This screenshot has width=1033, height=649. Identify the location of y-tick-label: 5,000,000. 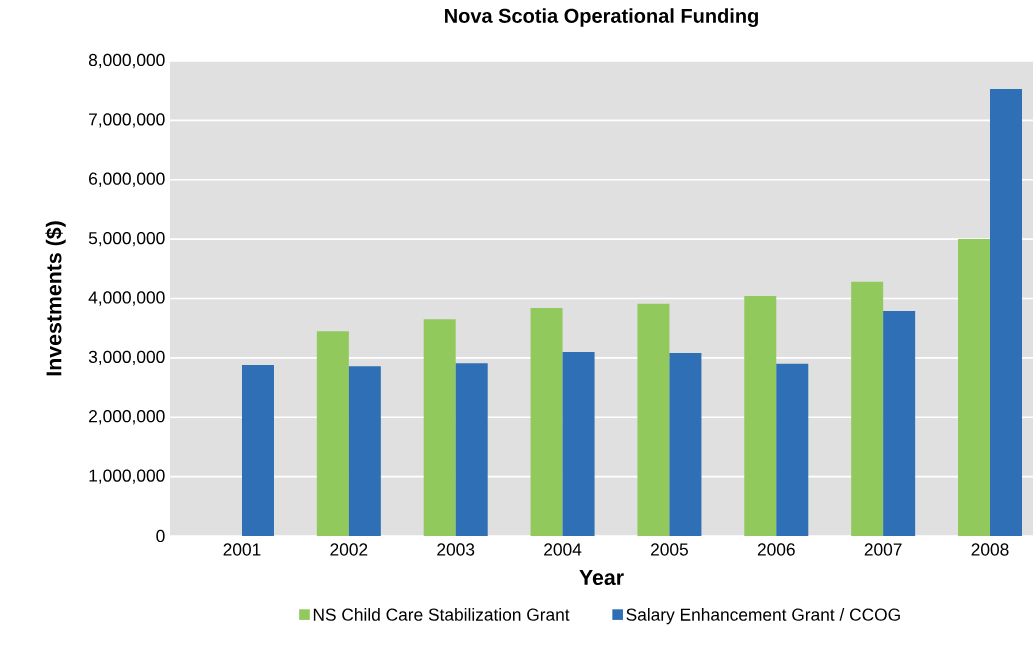
(126, 239).